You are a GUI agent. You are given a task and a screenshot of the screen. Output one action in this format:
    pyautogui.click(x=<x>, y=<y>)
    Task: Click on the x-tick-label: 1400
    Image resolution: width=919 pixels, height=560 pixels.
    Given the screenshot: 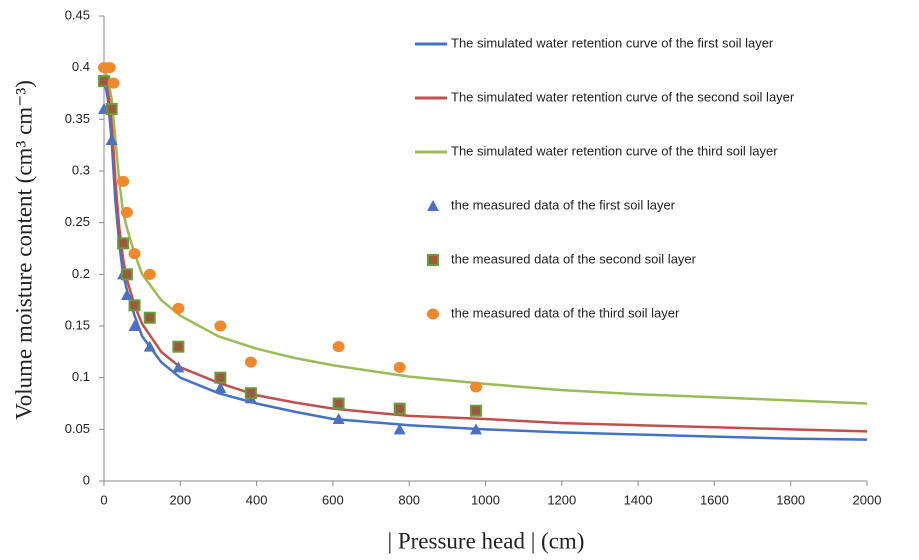 What is the action you would take?
    pyautogui.click(x=638, y=499)
    